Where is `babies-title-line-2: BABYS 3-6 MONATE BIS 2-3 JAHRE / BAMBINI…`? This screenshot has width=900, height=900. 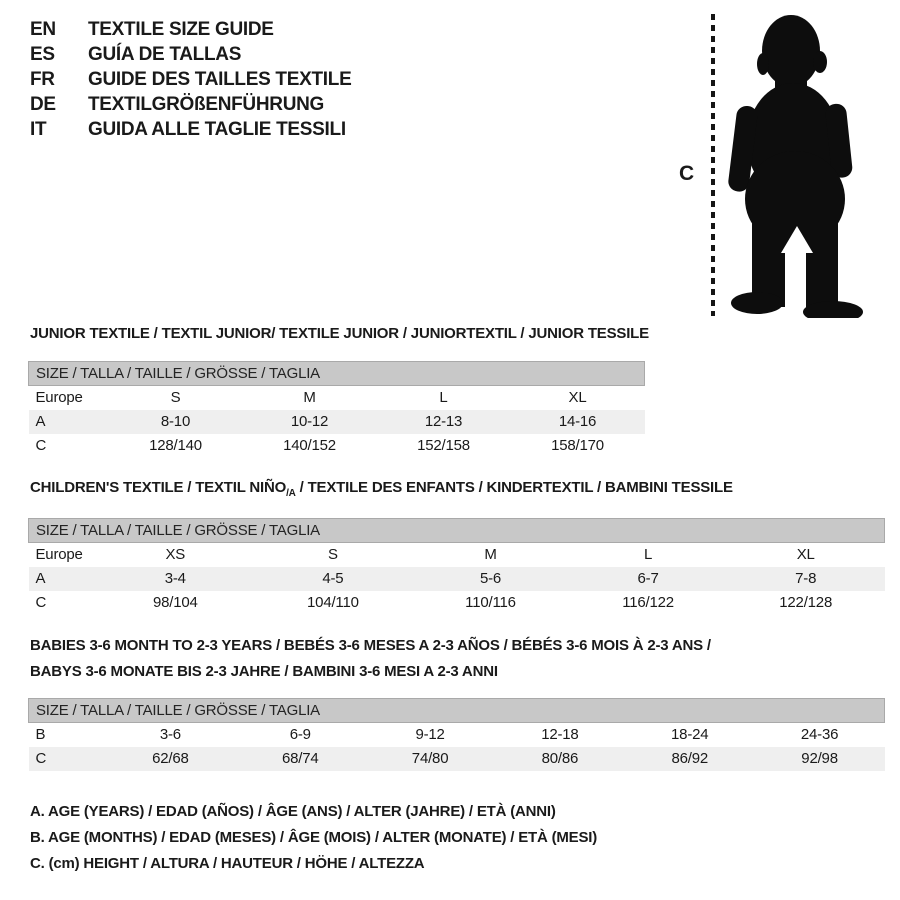 babies-title-line-2: BABYS 3-6 MONATE BIS 2-3 JAHRE / BAMBINI… is located at coordinates (264, 671).